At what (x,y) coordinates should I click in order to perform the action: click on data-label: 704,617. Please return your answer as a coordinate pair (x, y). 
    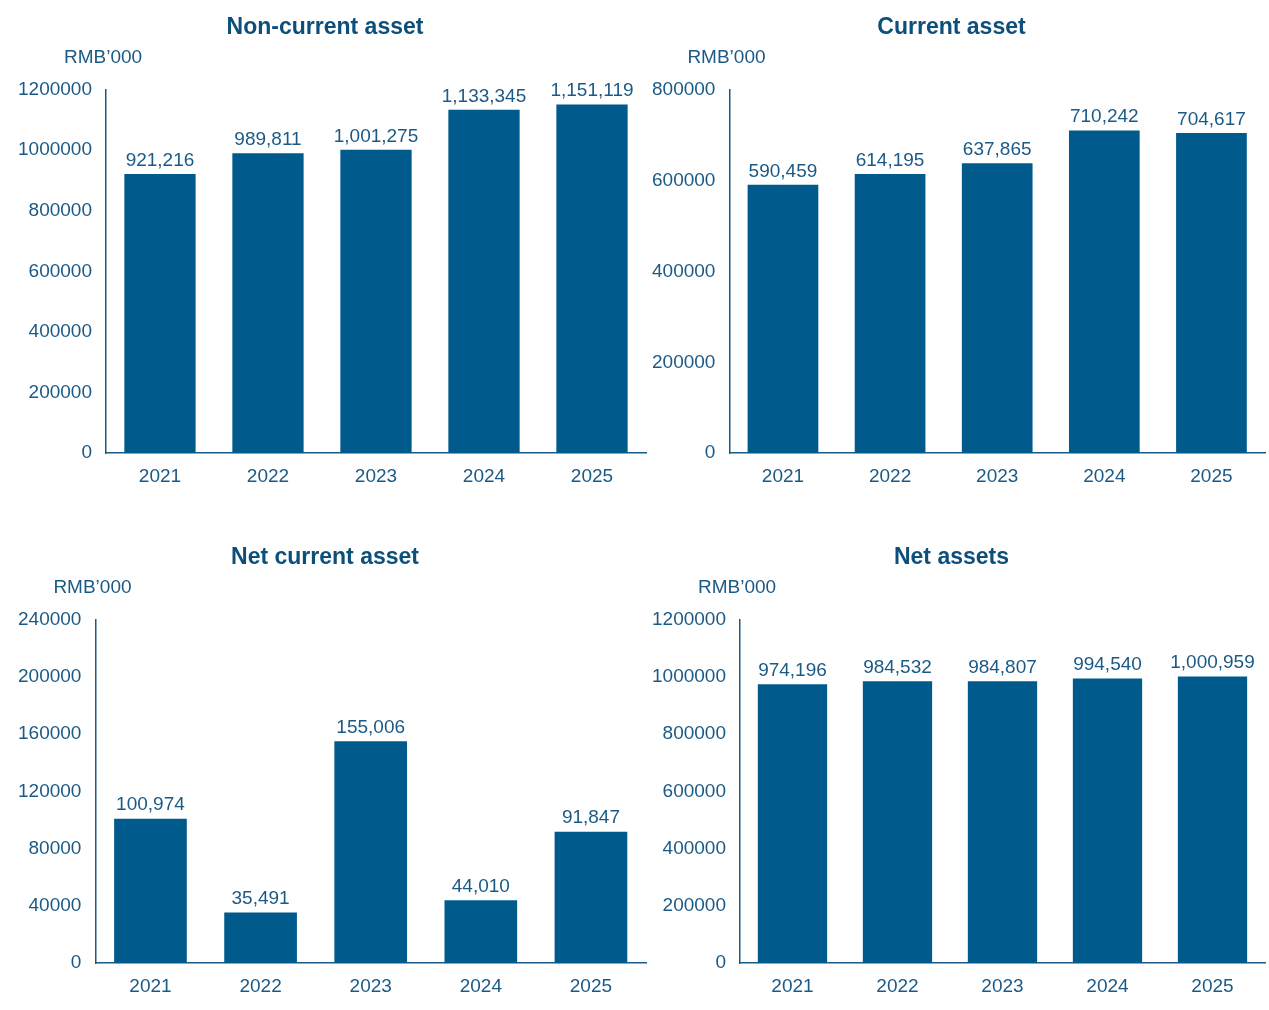
    Looking at the image, I should click on (1211, 118).